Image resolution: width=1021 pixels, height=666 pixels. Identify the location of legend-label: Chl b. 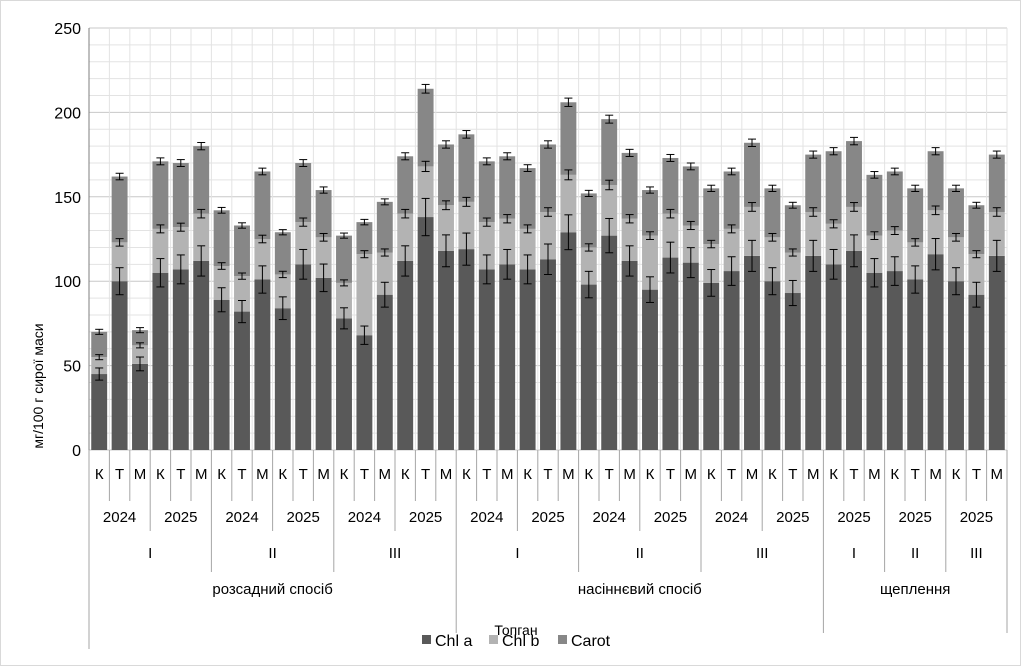
(520, 641).